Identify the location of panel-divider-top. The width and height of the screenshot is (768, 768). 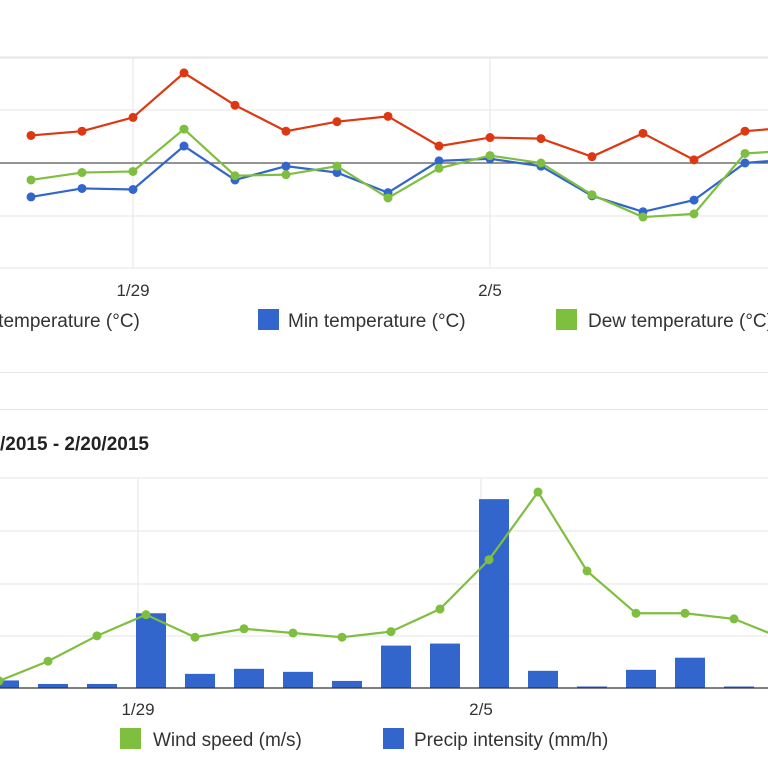
(384, 372).